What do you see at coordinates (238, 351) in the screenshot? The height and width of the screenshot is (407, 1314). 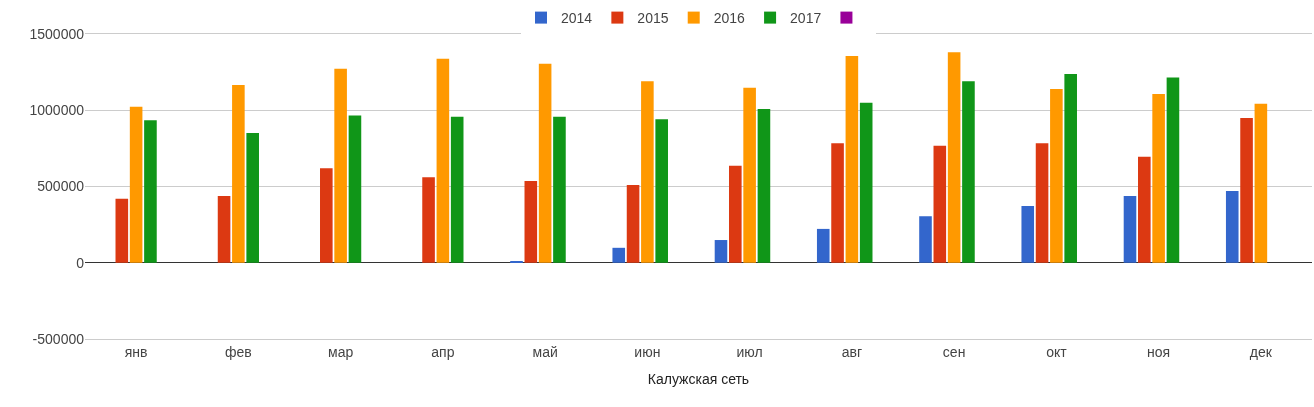 I see `x-tick-label: фев` at bounding box center [238, 351].